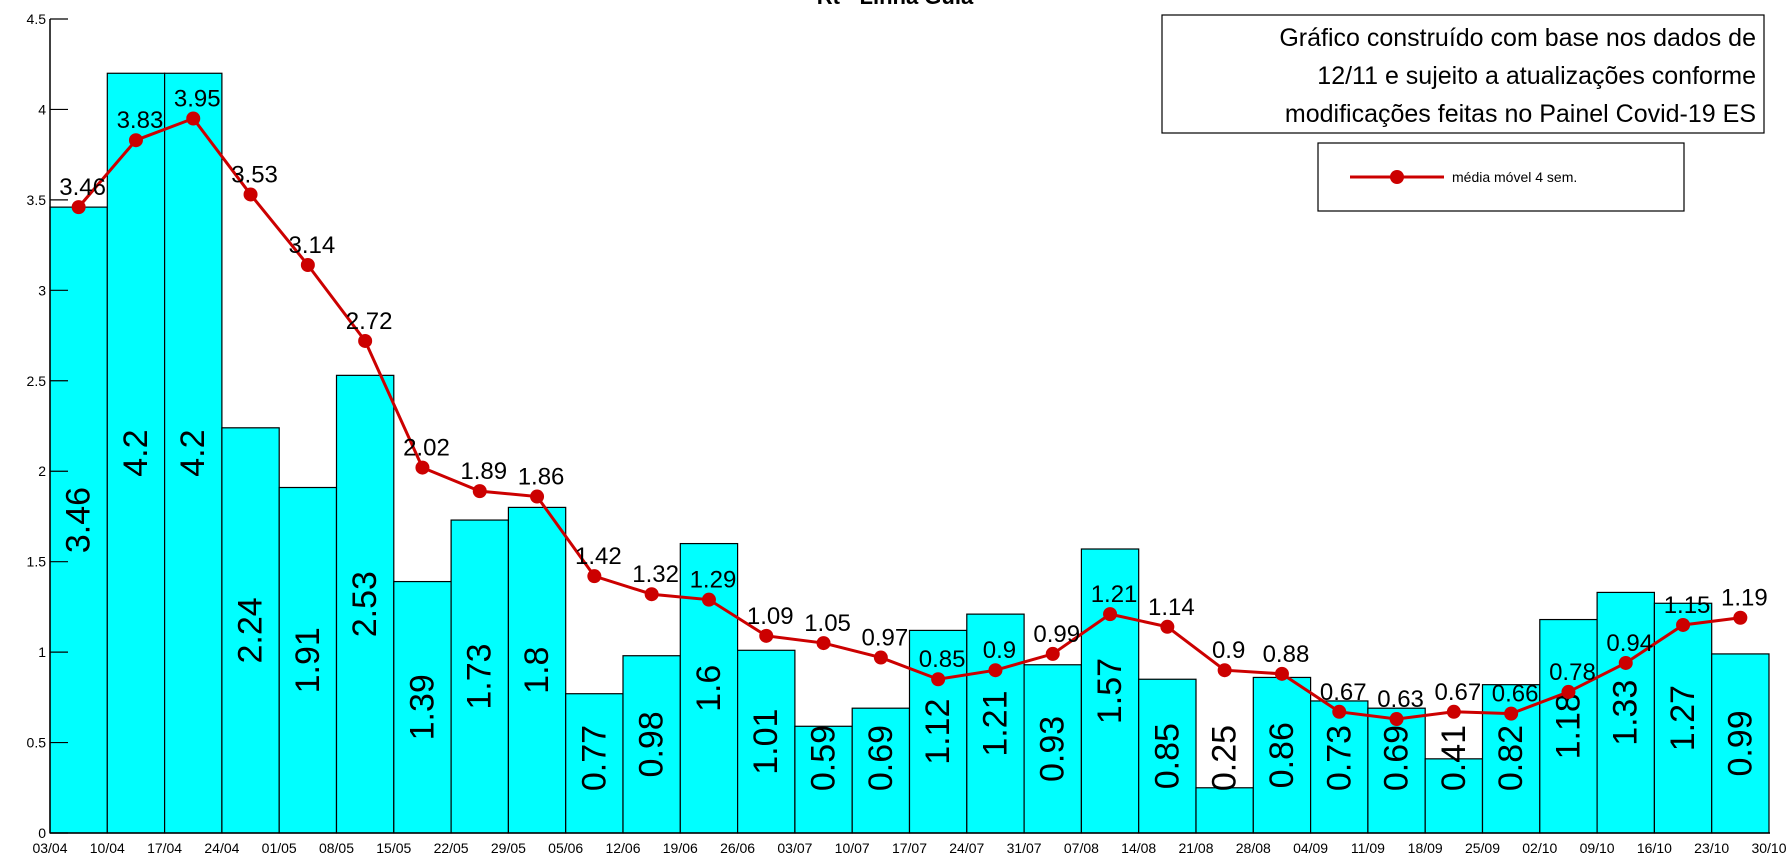 The width and height of the screenshot is (1790, 867). I want to click on x-tick-label-2: 17/04, so click(164, 848).